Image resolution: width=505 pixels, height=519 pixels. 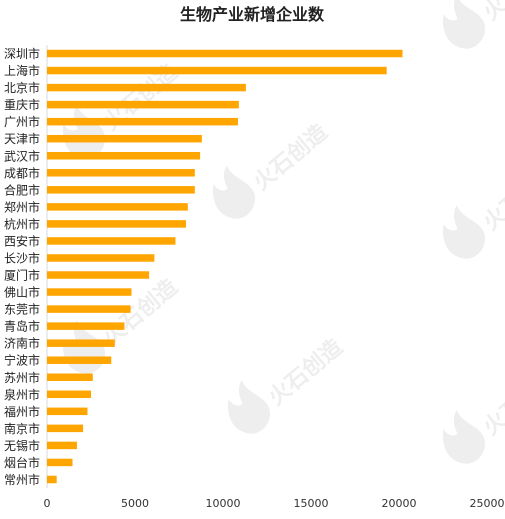 What do you see at coordinates (22, 121) in the screenshot?
I see `category-label: 广州市` at bounding box center [22, 121].